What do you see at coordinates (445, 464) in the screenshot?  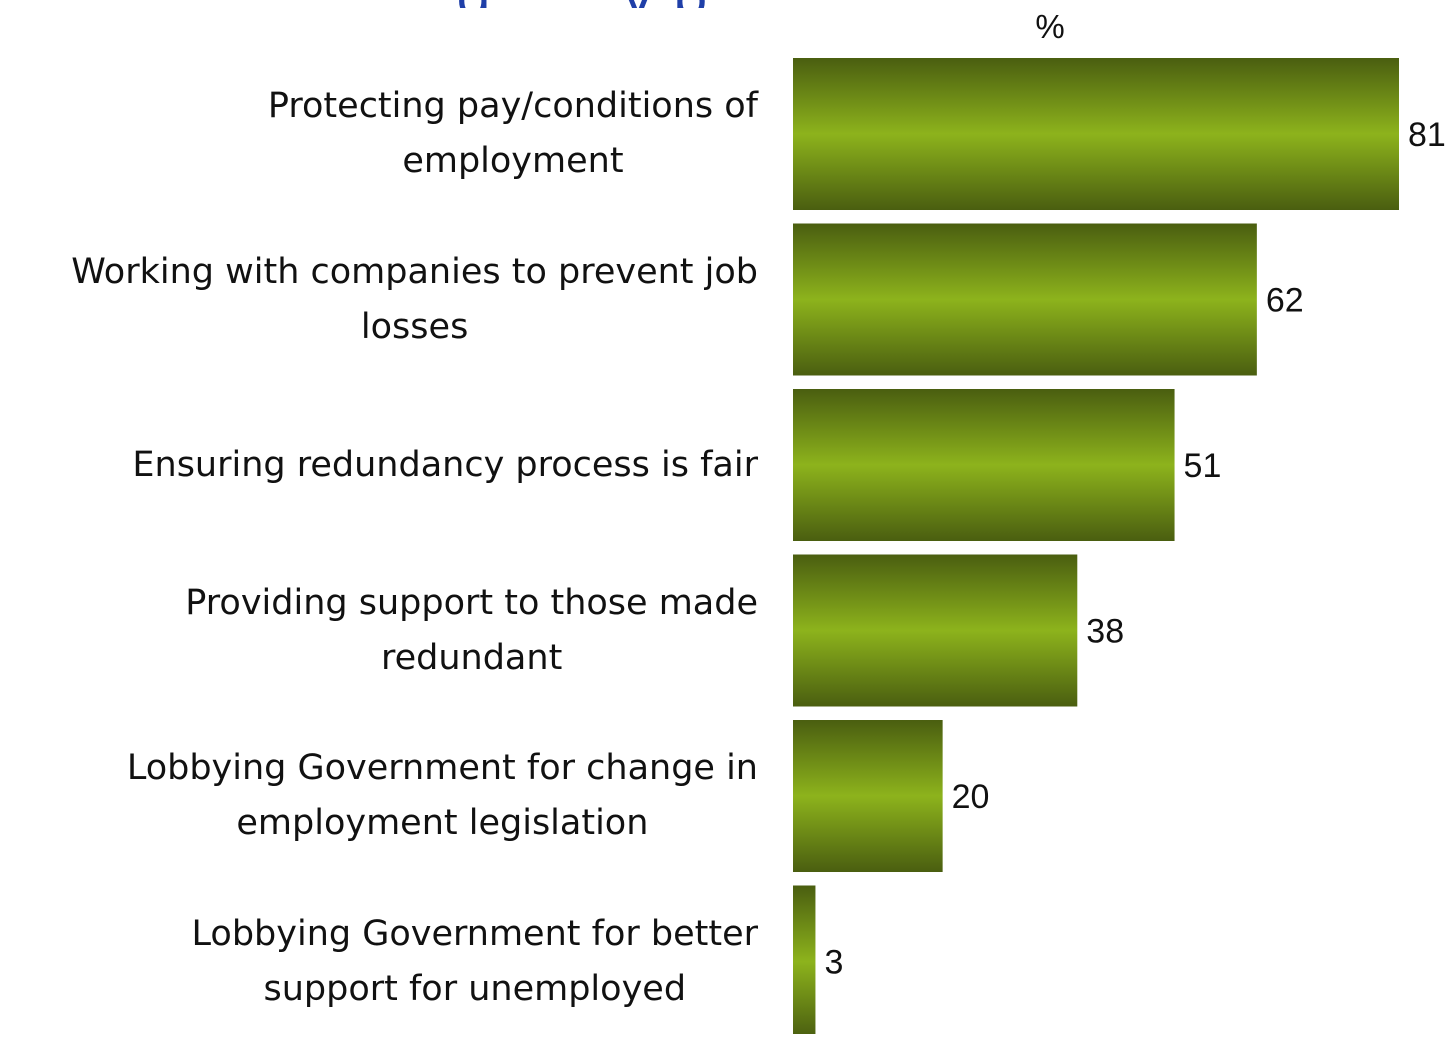 I see `category-label-line: Ensuring redundancy process is fair` at bounding box center [445, 464].